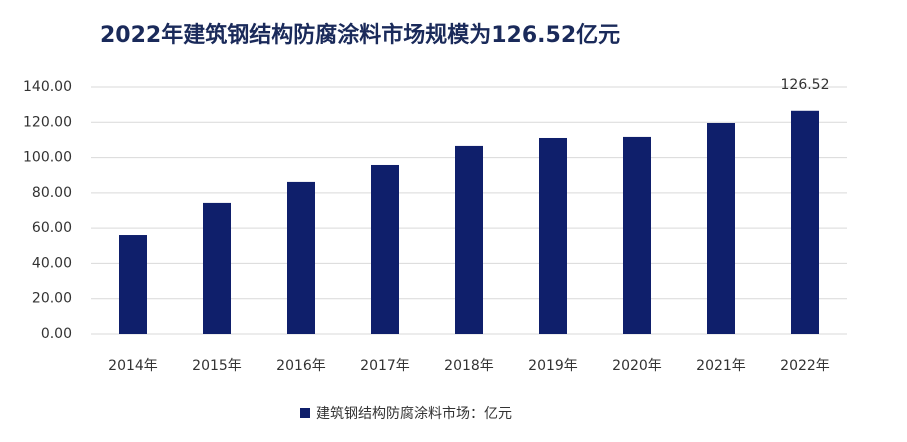  I want to click on legend-swatch, so click(305, 413).